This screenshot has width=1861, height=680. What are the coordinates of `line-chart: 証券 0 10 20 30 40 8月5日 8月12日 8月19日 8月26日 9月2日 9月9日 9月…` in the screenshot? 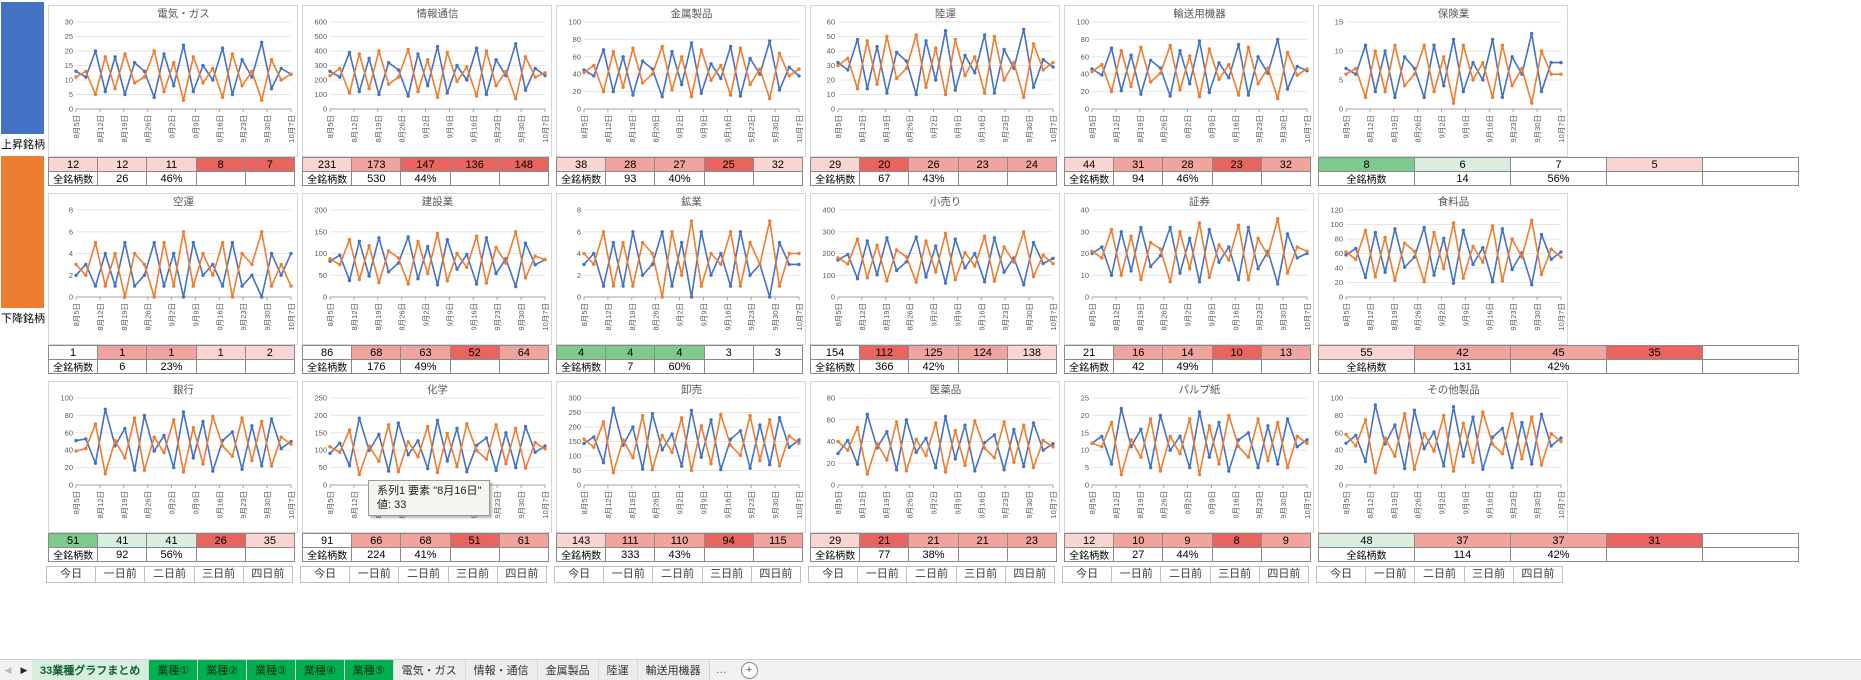 It's located at (1189, 269).